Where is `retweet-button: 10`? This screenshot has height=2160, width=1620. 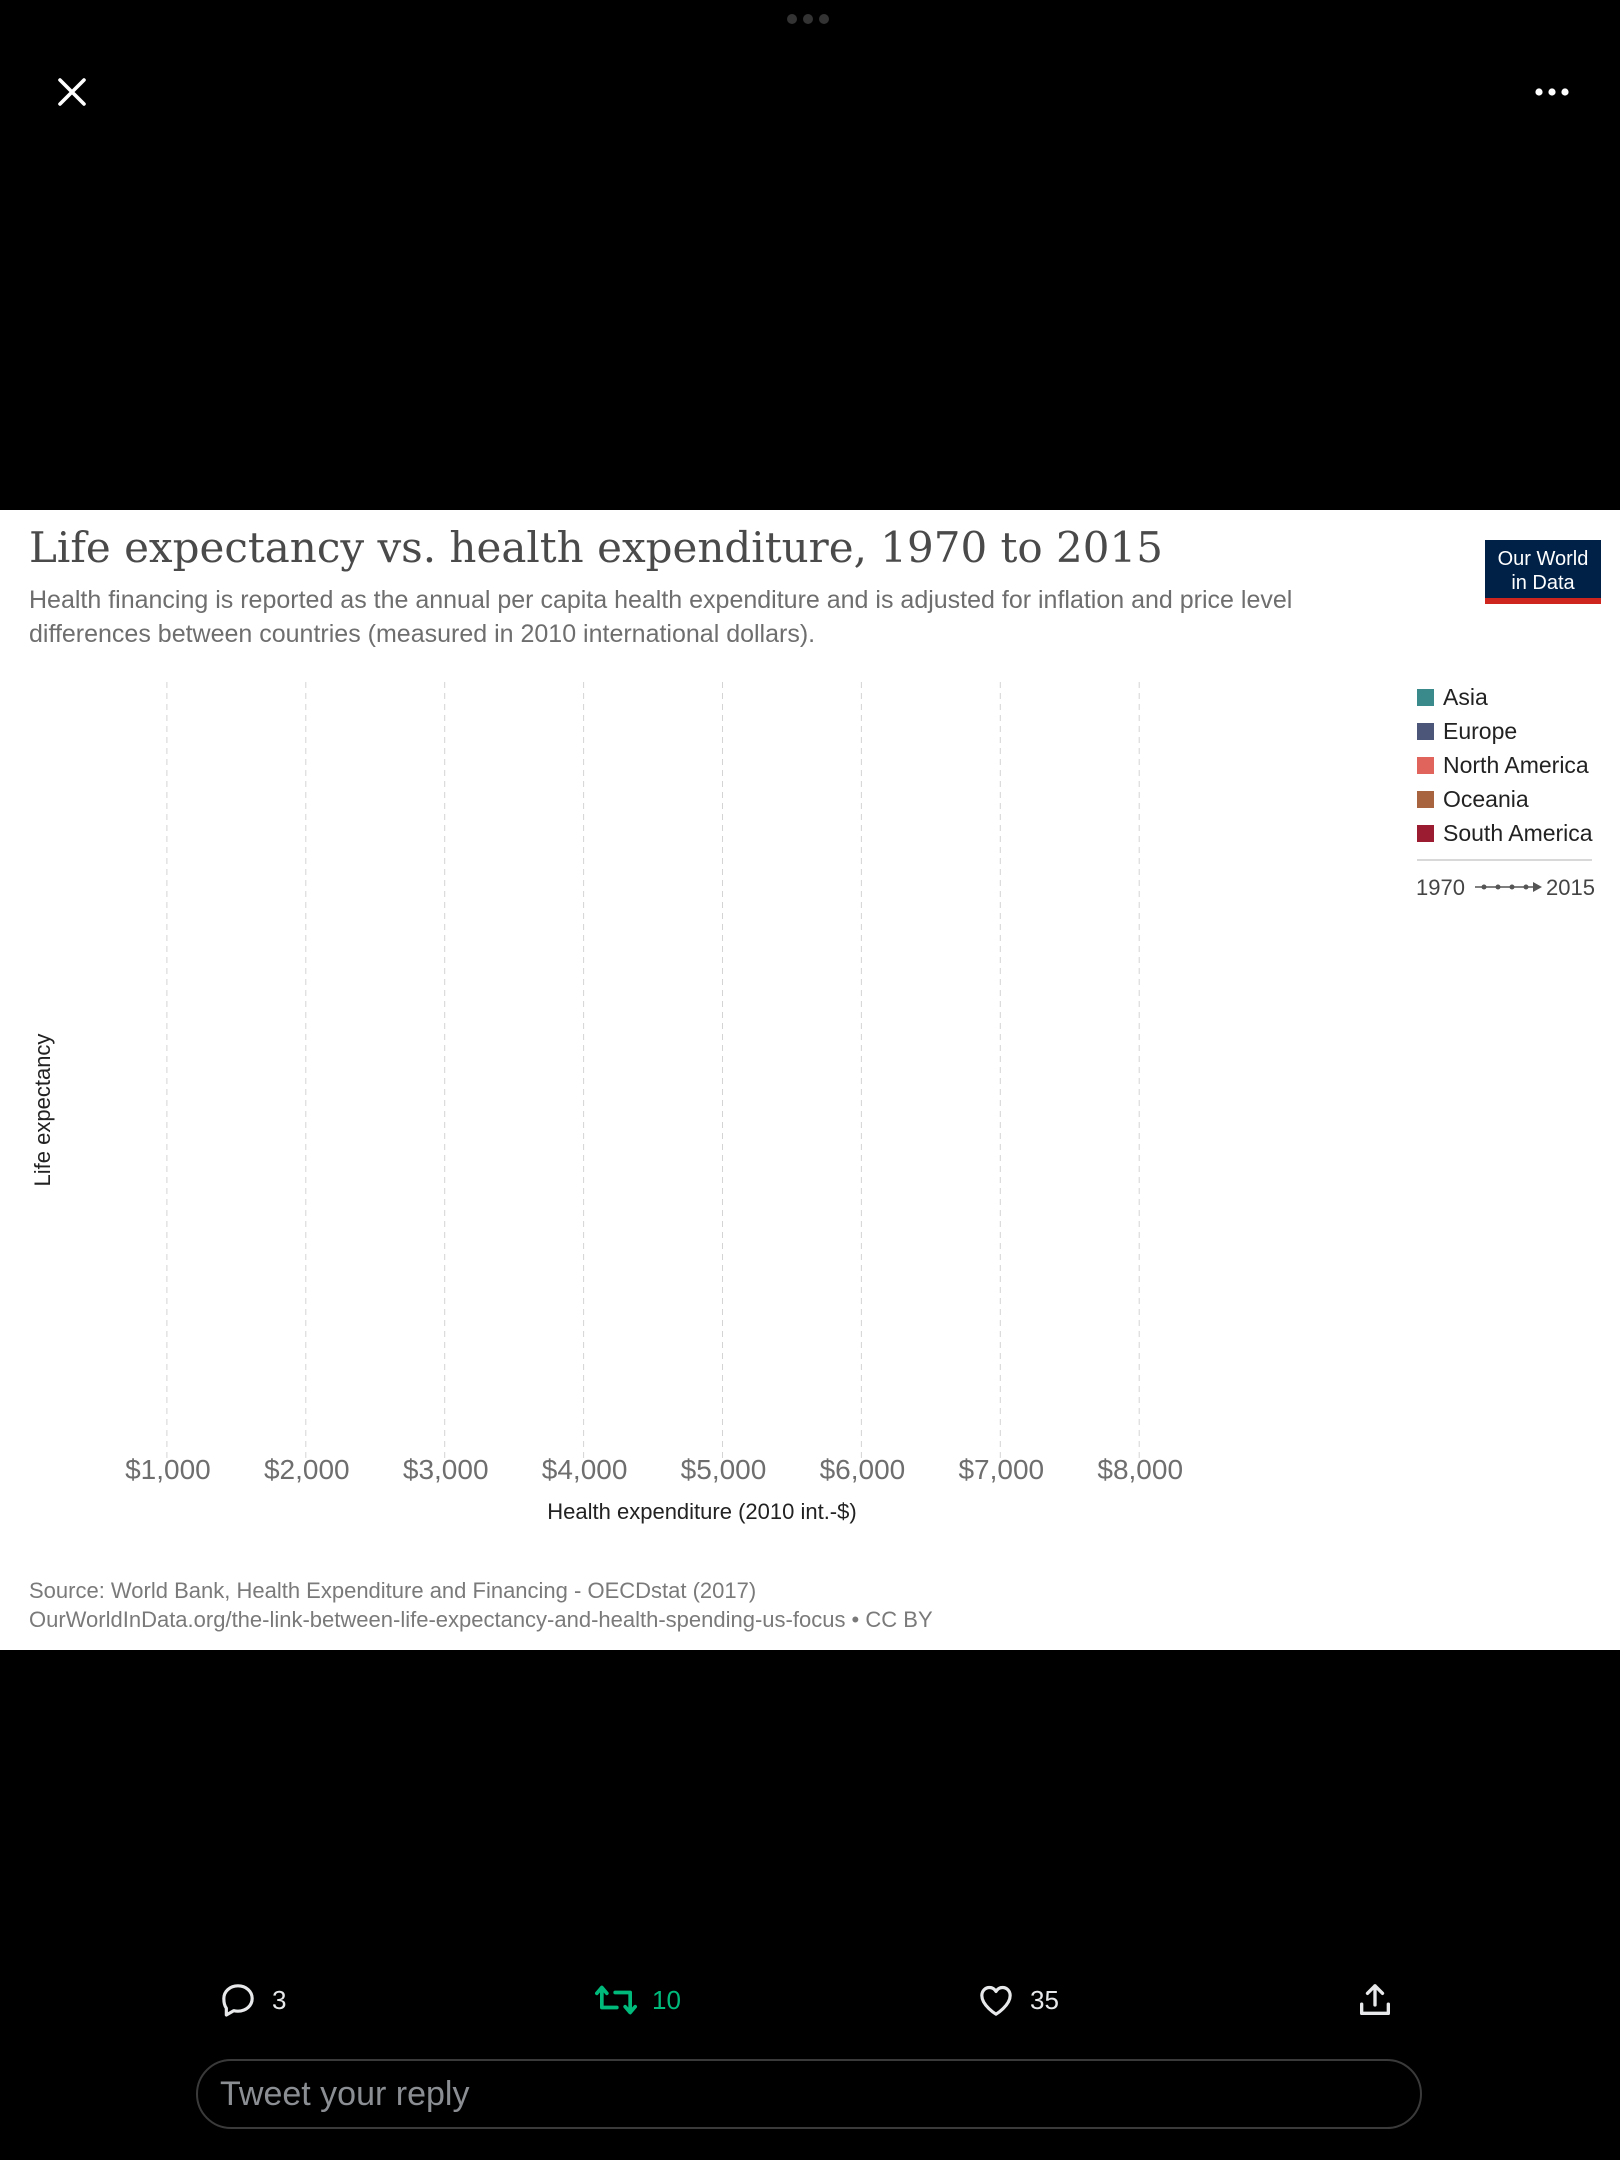 retweet-button: 10 is located at coordinates (637, 2000).